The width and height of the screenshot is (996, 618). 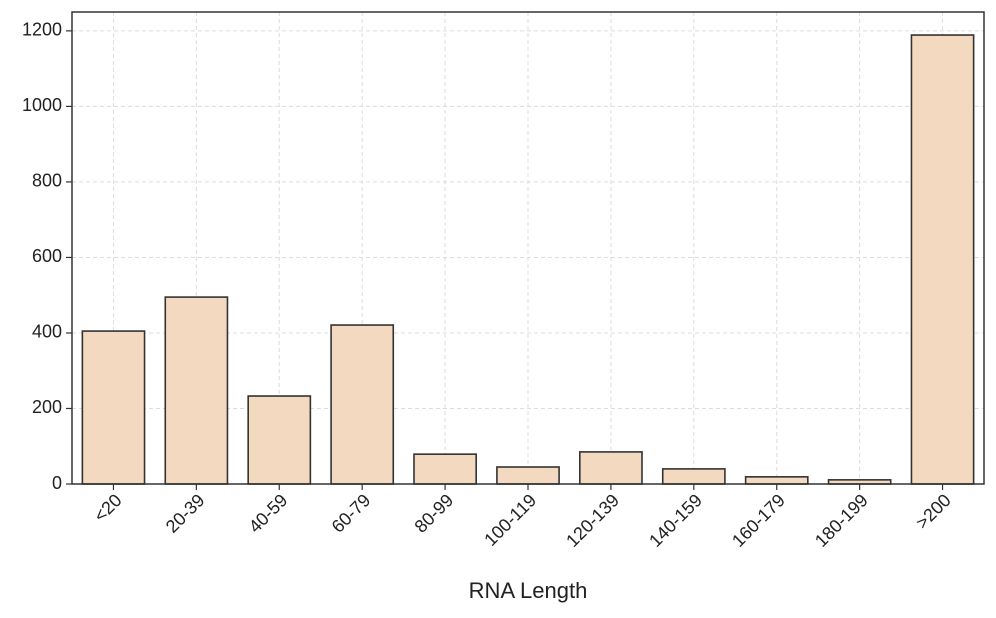 What do you see at coordinates (47, 407) in the screenshot?
I see `y-tick-label: 200` at bounding box center [47, 407].